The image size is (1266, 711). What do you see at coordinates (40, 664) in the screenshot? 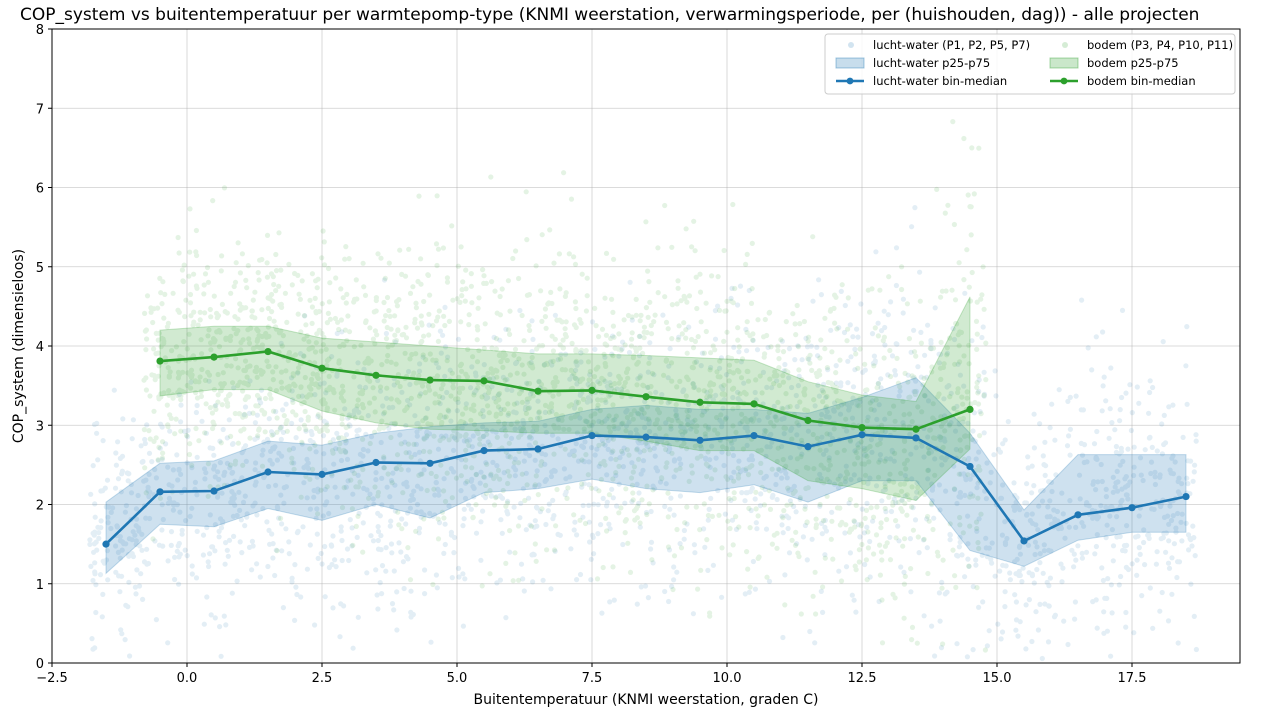
I see `y-tick-label: 0` at bounding box center [40, 664].